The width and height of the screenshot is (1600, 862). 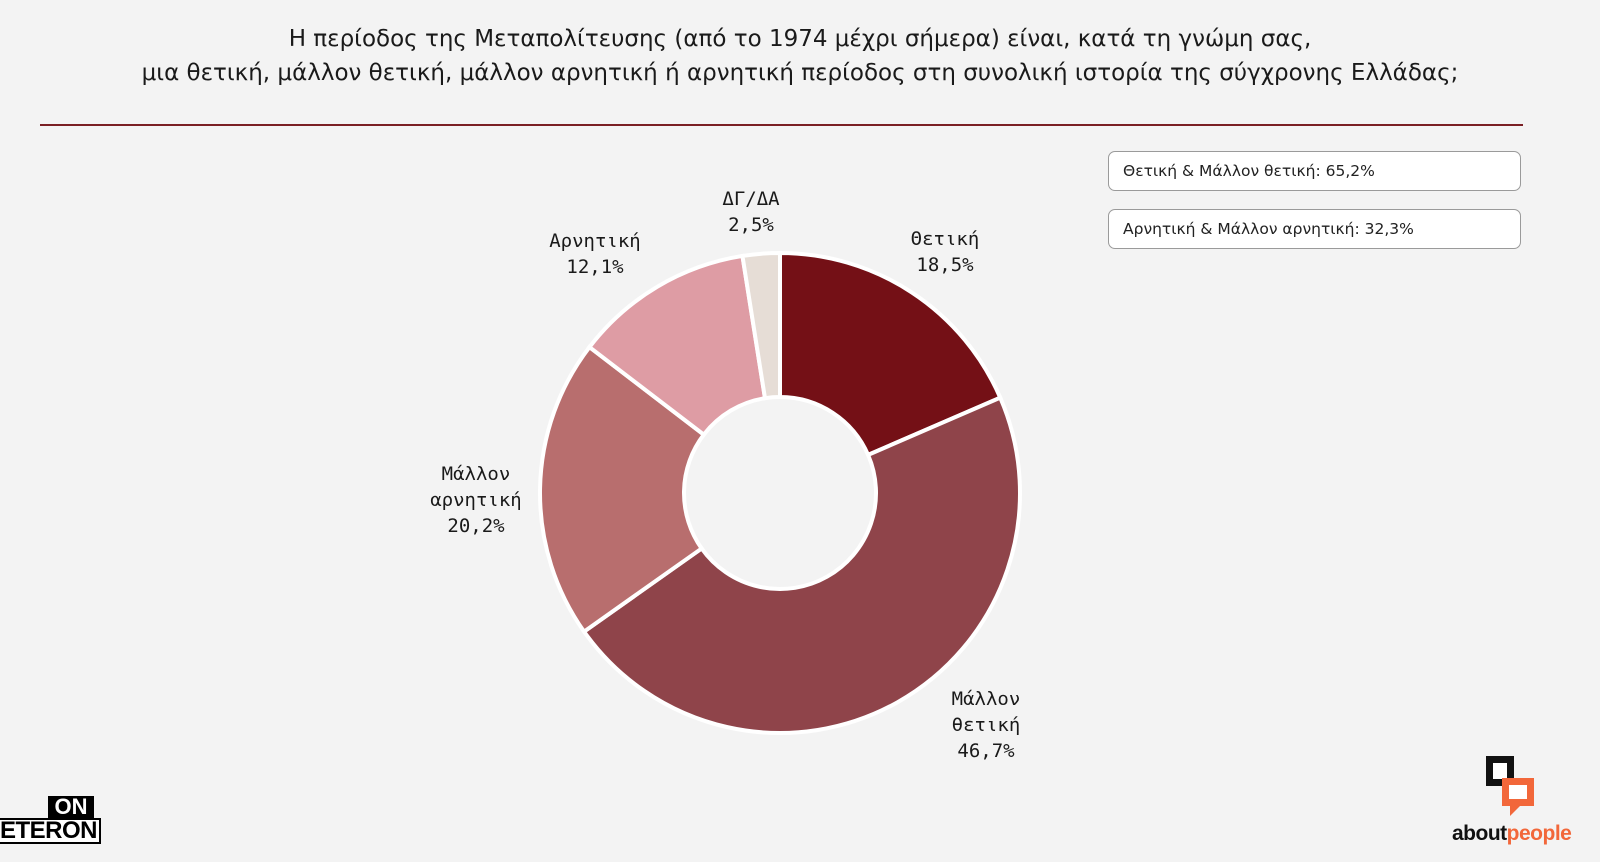 I want to click on aboutpeople-logo: aboutpeople, so click(x=1524, y=803).